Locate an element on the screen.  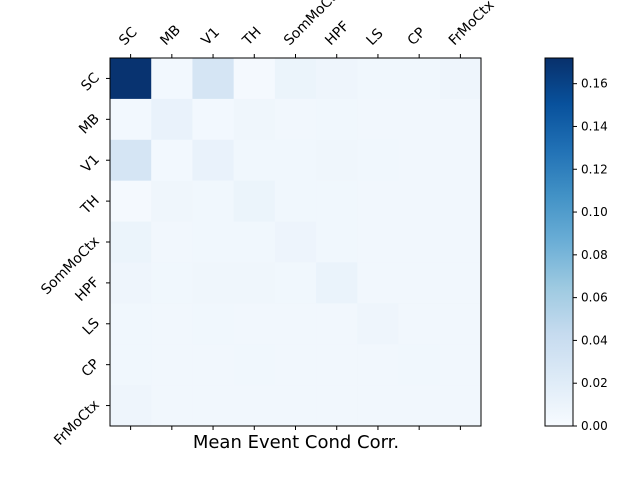
x-tick-label: HPF is located at coordinates (337, 33).